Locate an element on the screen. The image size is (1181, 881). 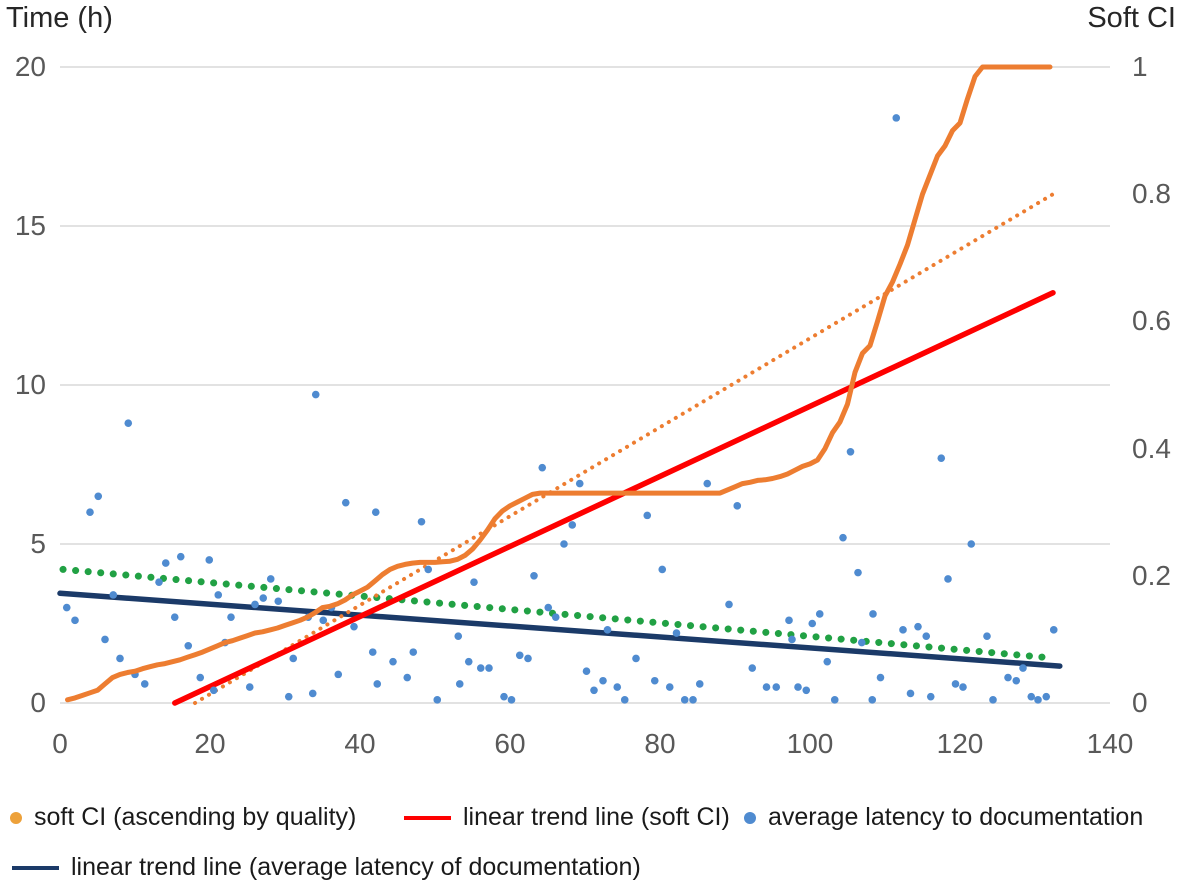
navy-trend-line-icon is located at coordinates (35, 867).